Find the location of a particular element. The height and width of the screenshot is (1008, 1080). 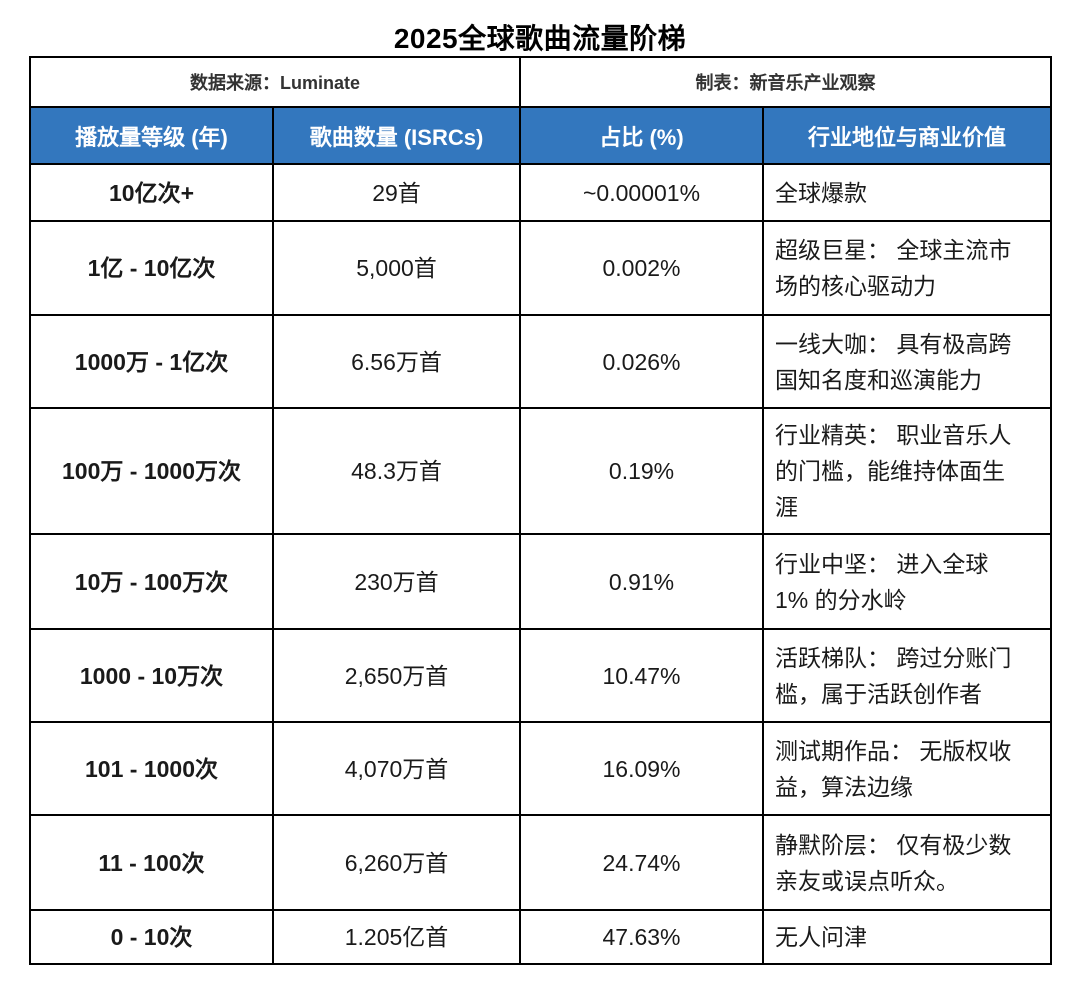

meta-row: 数据来源：Luminate 制表：新音乐产业观察 is located at coordinates (540, 82).